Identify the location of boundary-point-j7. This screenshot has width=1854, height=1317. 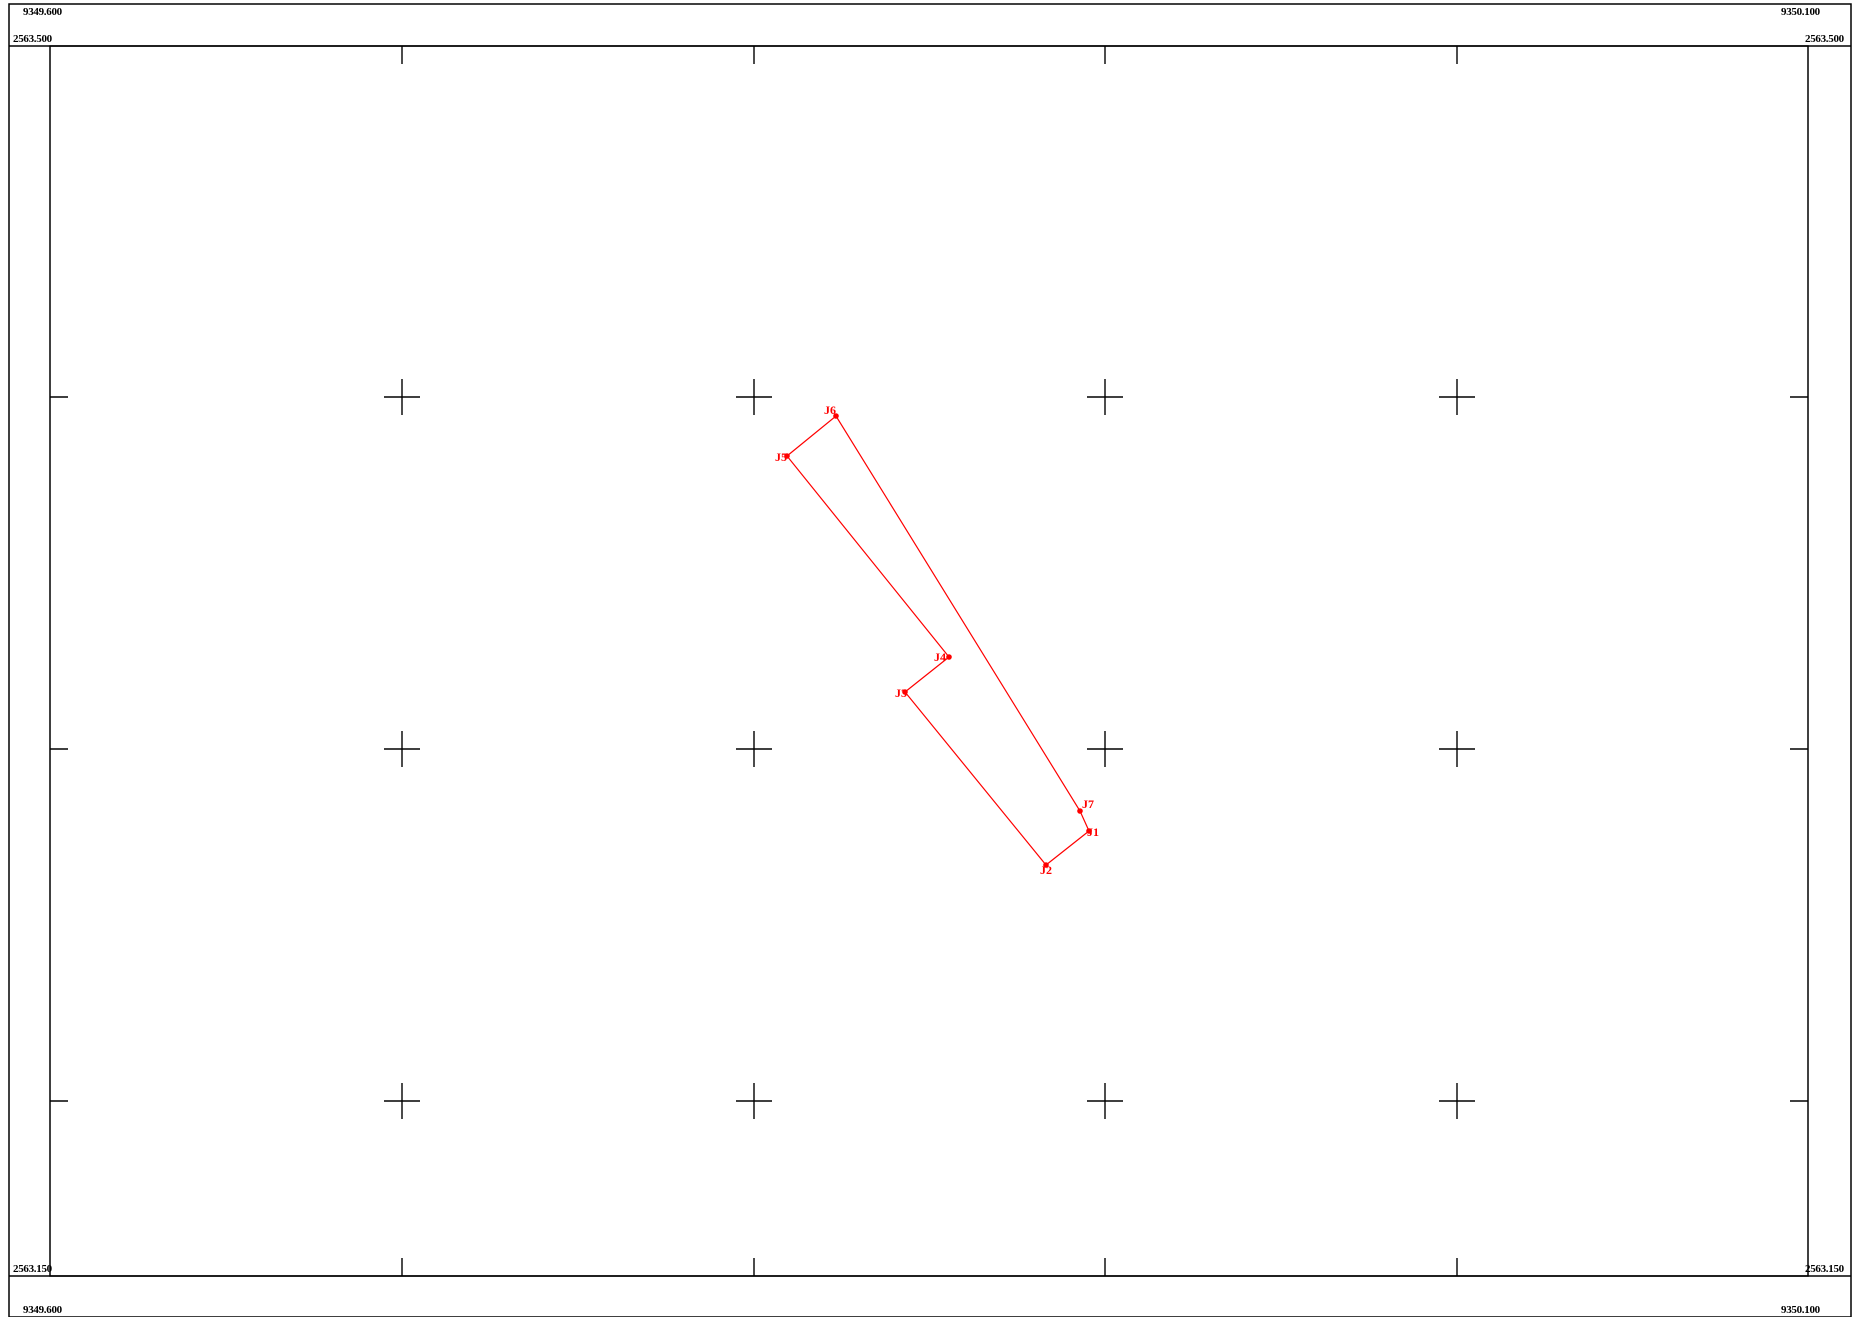
(1080, 811).